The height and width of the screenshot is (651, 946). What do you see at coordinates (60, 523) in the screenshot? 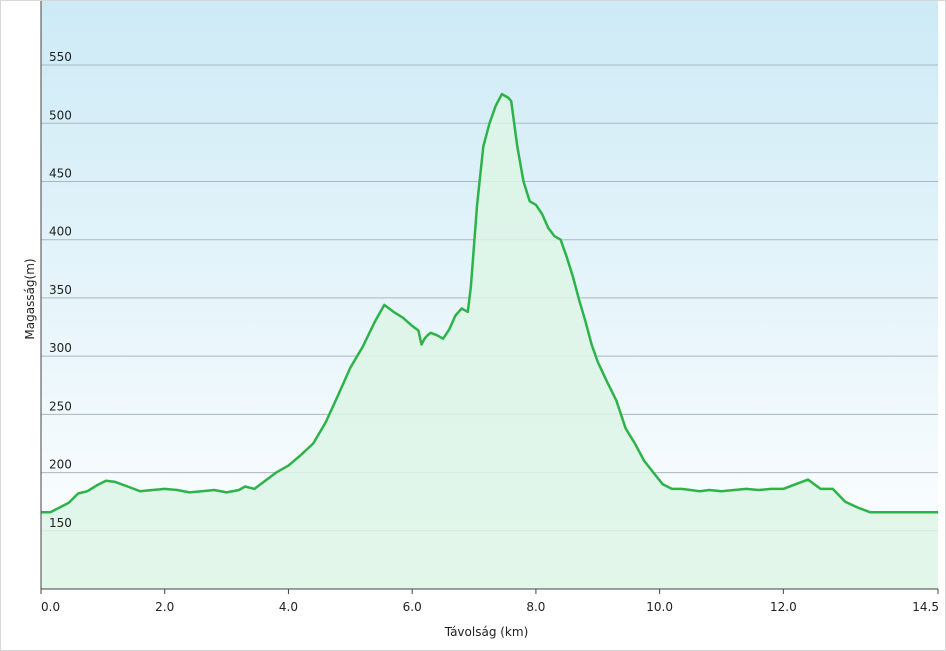
I see `y-tick-label: 150` at bounding box center [60, 523].